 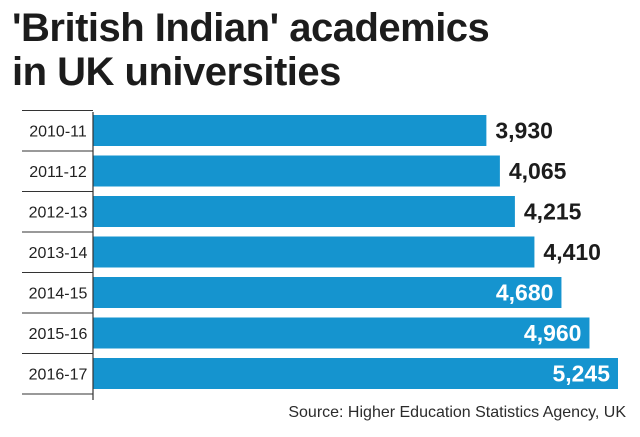 I want to click on category-tick-label: 2010-11, so click(x=58, y=132).